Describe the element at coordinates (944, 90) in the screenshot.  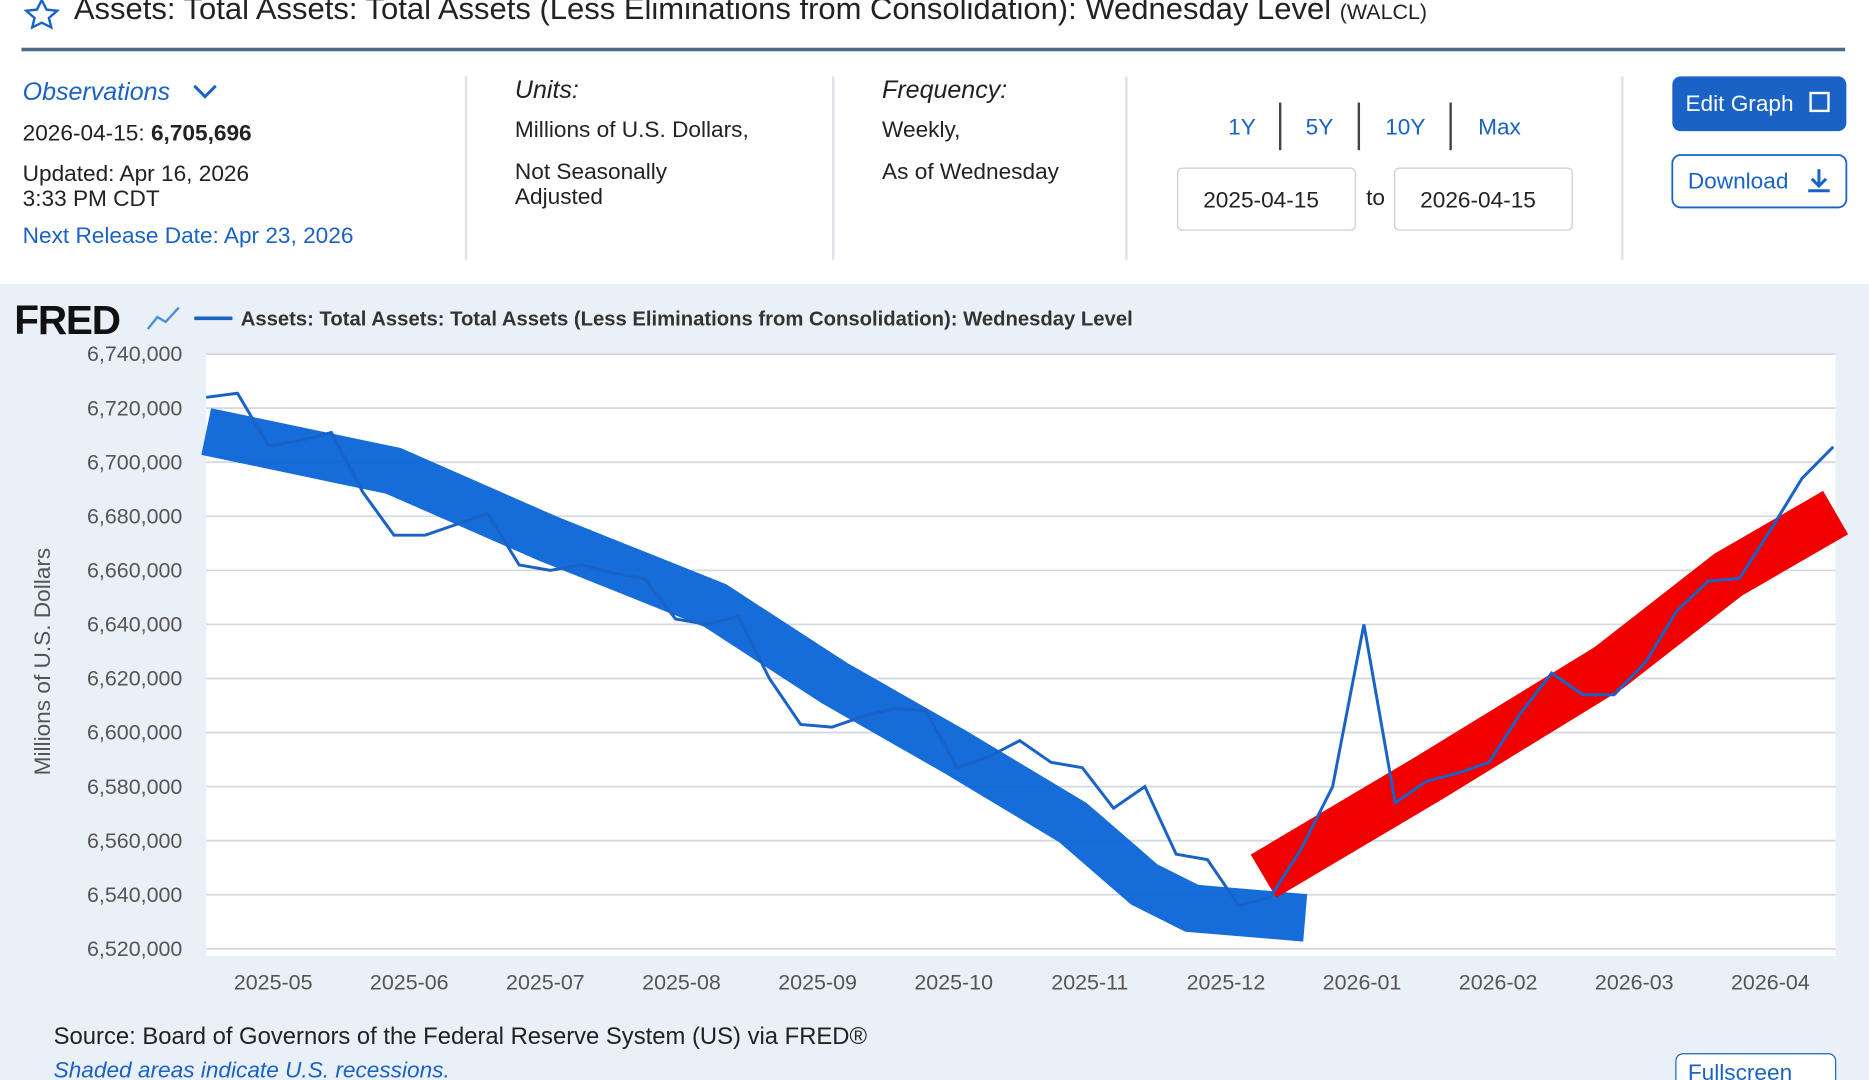
I see `frequency-label: Frequency:` at that location.